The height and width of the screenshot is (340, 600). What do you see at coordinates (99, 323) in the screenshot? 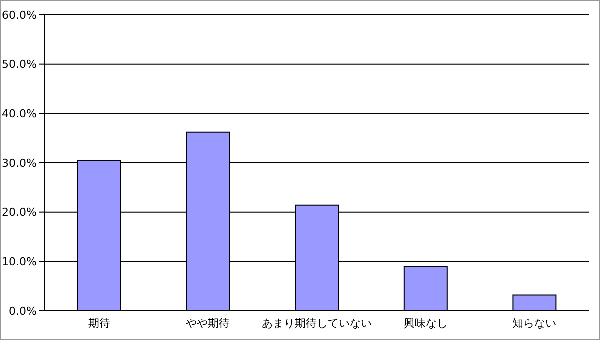
I see `x-tick-label: 期待` at bounding box center [99, 323].